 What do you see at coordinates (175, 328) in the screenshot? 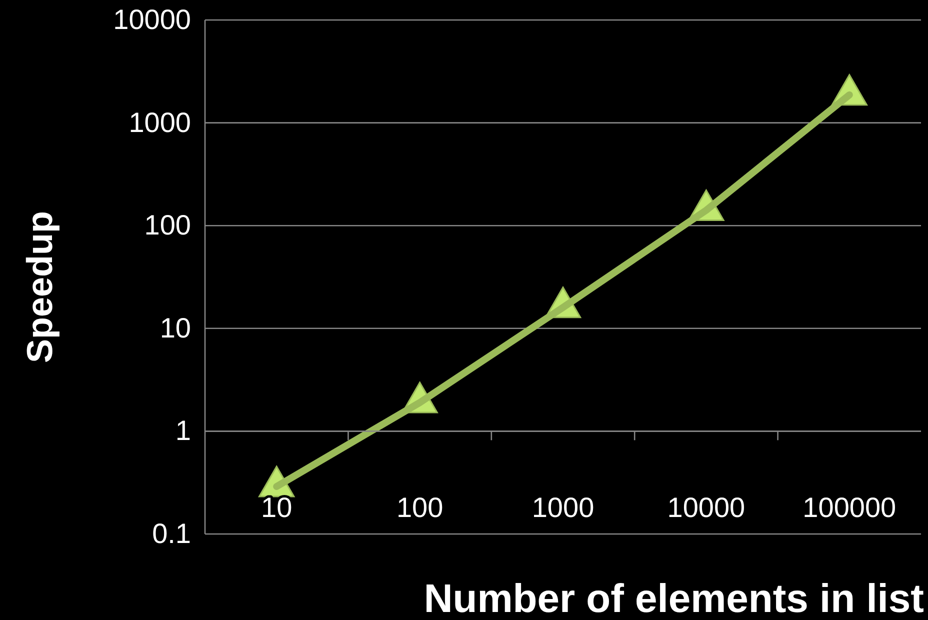
I see `y-tick-label: 10` at bounding box center [175, 328].